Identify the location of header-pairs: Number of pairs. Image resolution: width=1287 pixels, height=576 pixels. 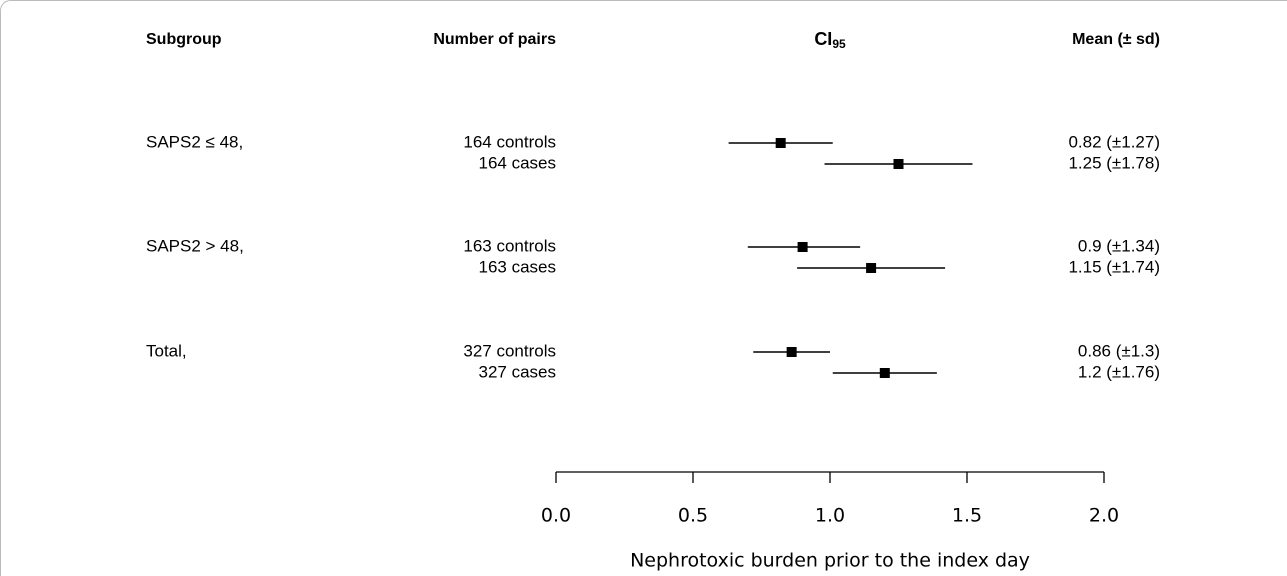
(494, 39).